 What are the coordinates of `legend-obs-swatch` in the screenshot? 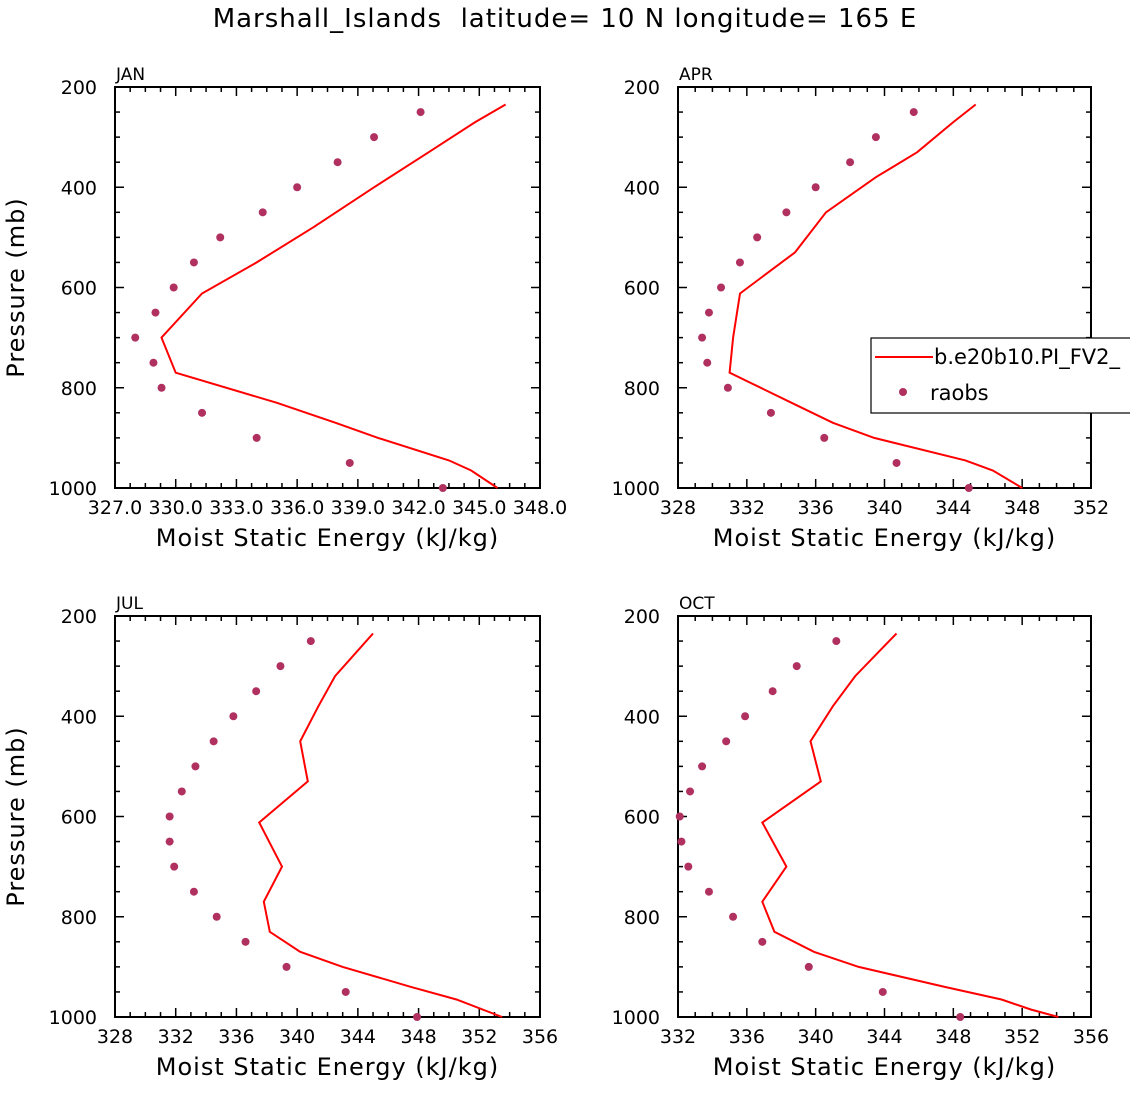 It's located at (903, 392).